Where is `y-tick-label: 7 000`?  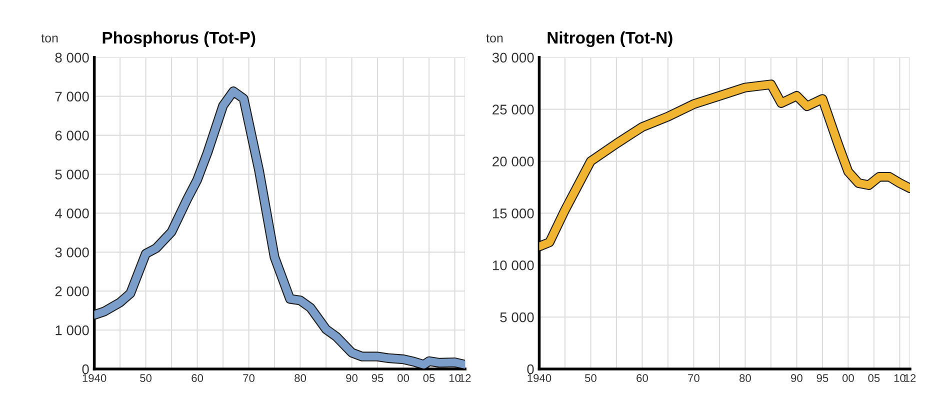 y-tick-label: 7 000 is located at coordinates (72, 97).